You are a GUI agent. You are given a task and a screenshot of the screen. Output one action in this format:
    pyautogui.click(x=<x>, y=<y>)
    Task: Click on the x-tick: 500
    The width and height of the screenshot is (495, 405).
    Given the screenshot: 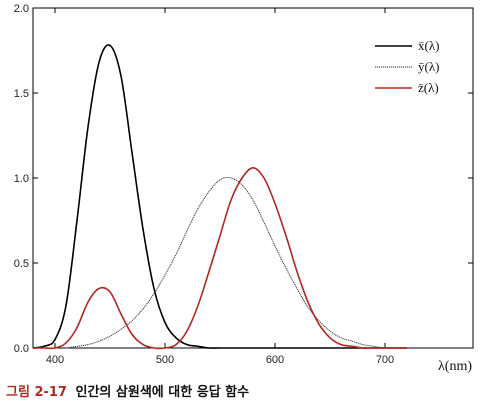 What is the action you would take?
    pyautogui.click(x=165, y=187)
    